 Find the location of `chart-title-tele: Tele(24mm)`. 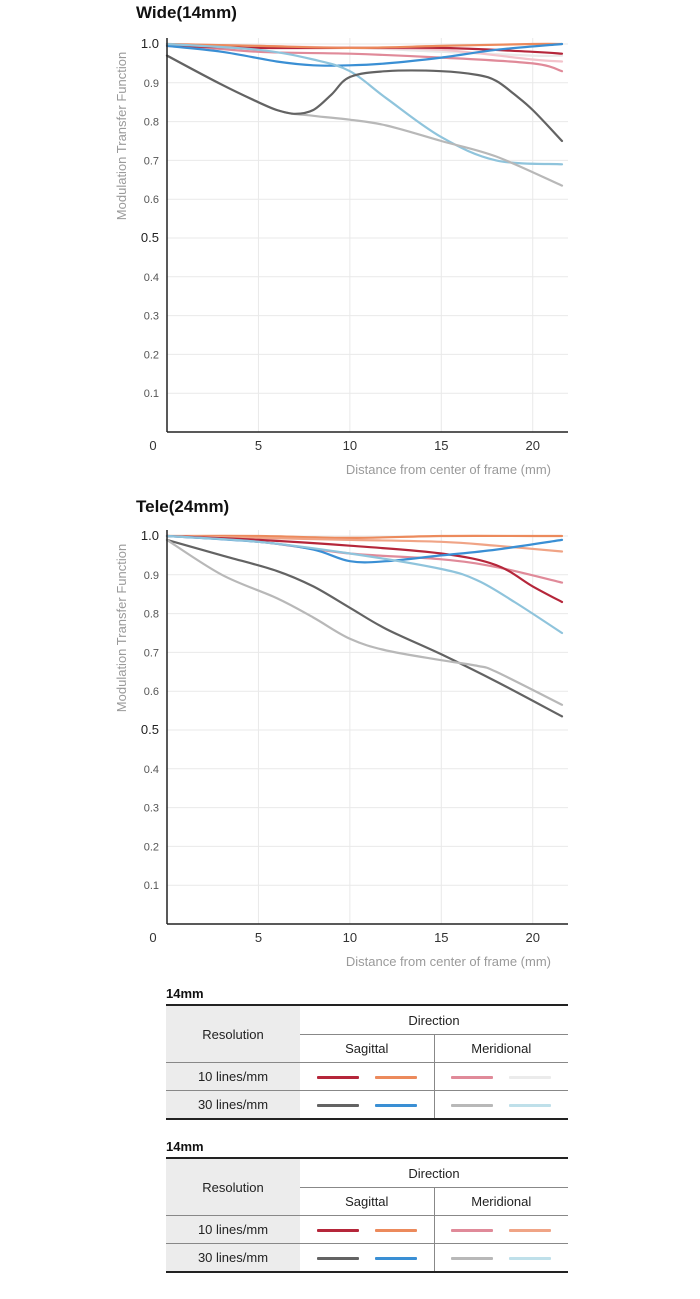

chart-title-tele: Tele(24mm) is located at coordinates (183, 506).